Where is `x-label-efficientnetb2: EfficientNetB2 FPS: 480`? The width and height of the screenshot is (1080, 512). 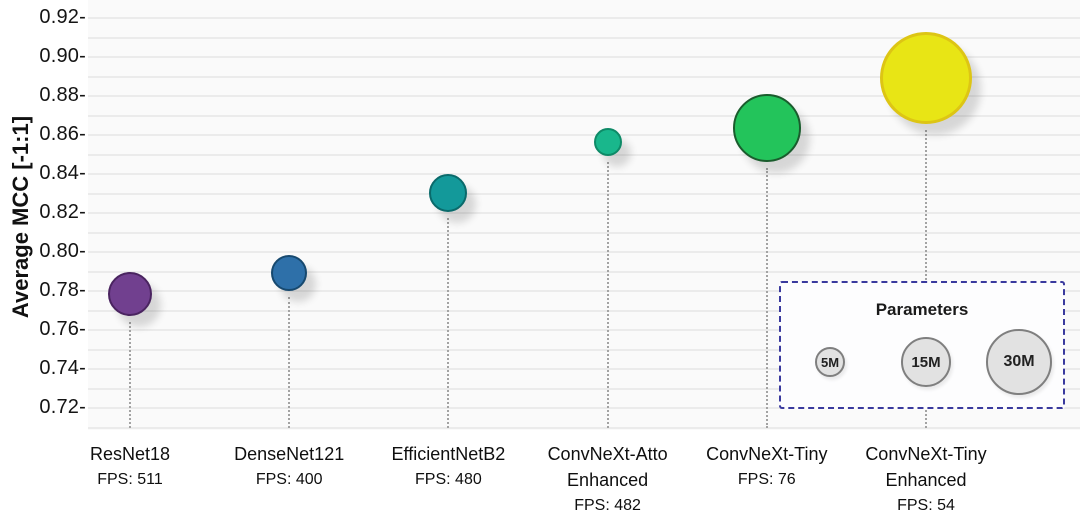 x-label-efficientnetb2: EfficientNetB2 FPS: 480 is located at coordinates (448, 466).